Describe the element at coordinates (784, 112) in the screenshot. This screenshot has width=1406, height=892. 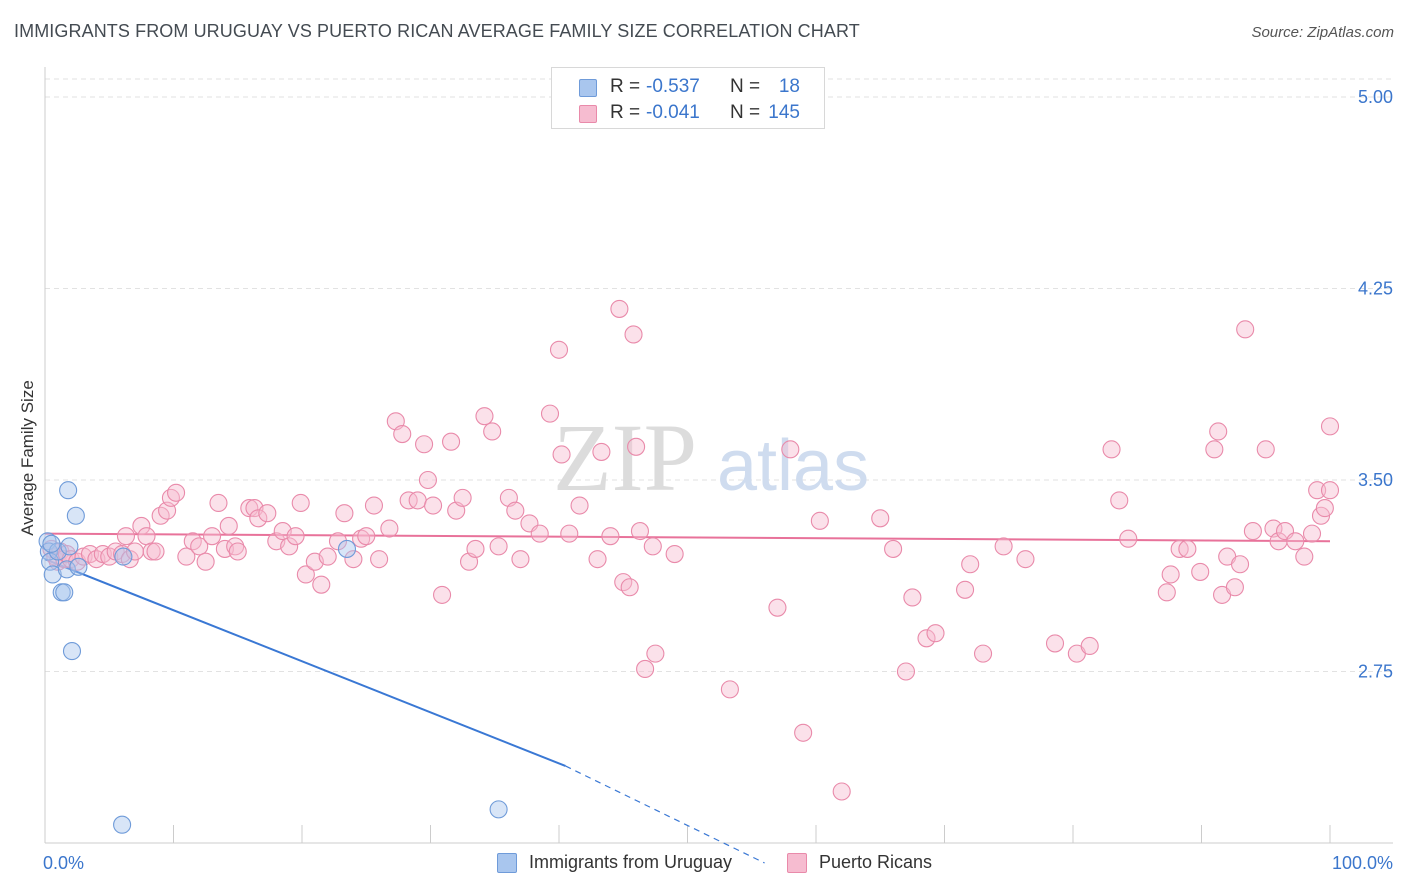
I see `n-value: 145` at that location.